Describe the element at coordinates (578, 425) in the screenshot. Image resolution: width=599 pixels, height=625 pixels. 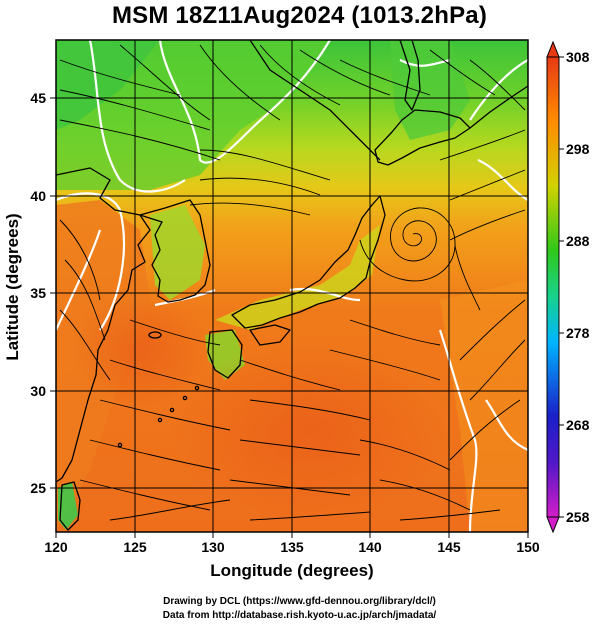
I see `colorbar-tick-label: 268` at that location.